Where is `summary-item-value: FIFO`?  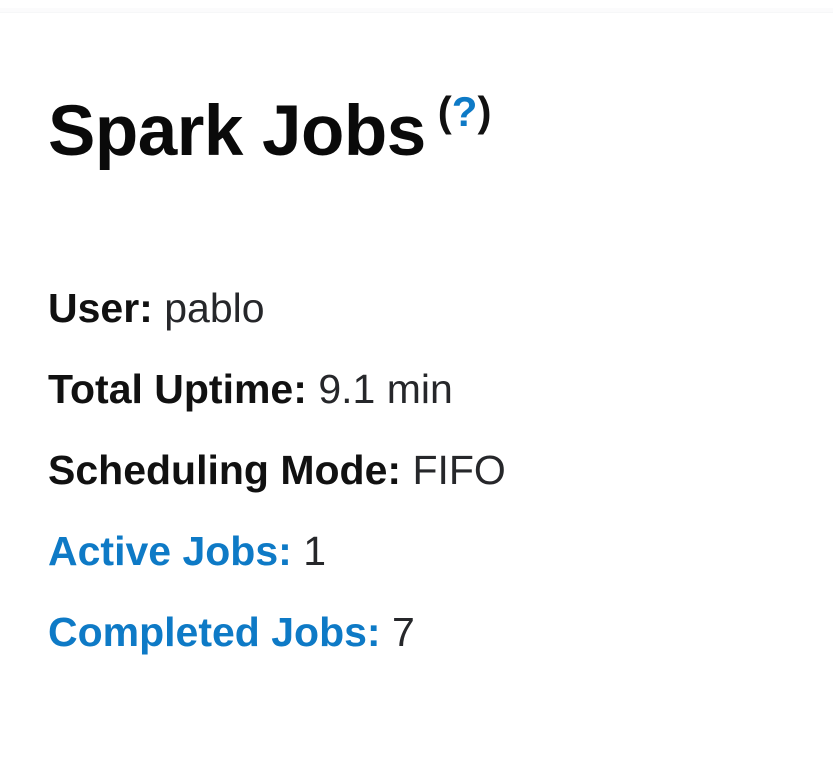 summary-item-value: FIFO is located at coordinates (459, 470).